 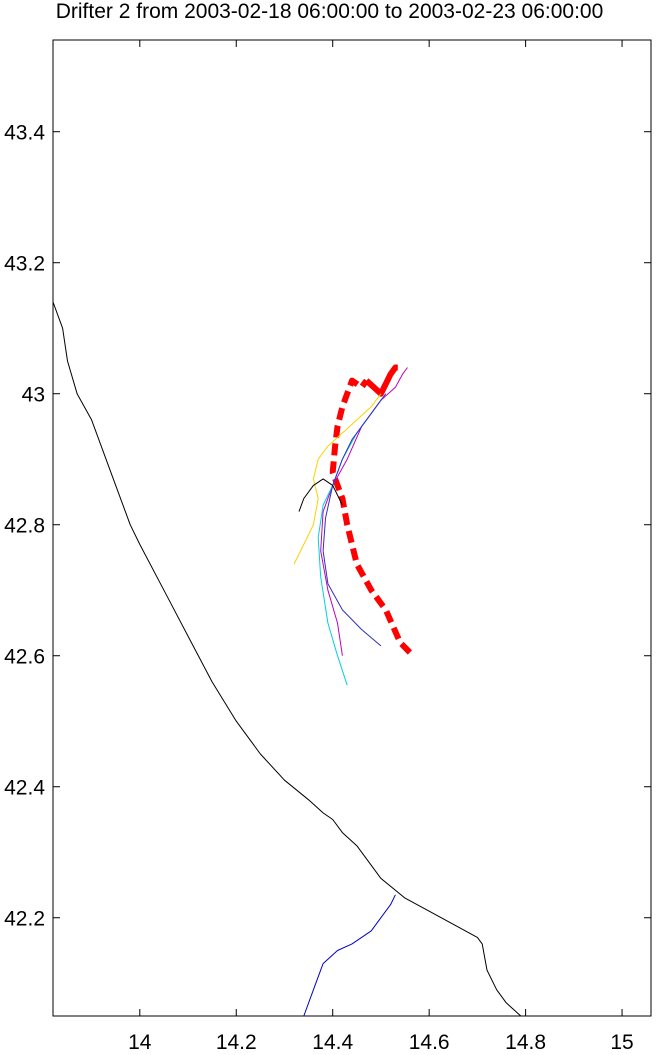 What do you see at coordinates (429, 1042) in the screenshot?
I see `x-tick-label: 14.6` at bounding box center [429, 1042].